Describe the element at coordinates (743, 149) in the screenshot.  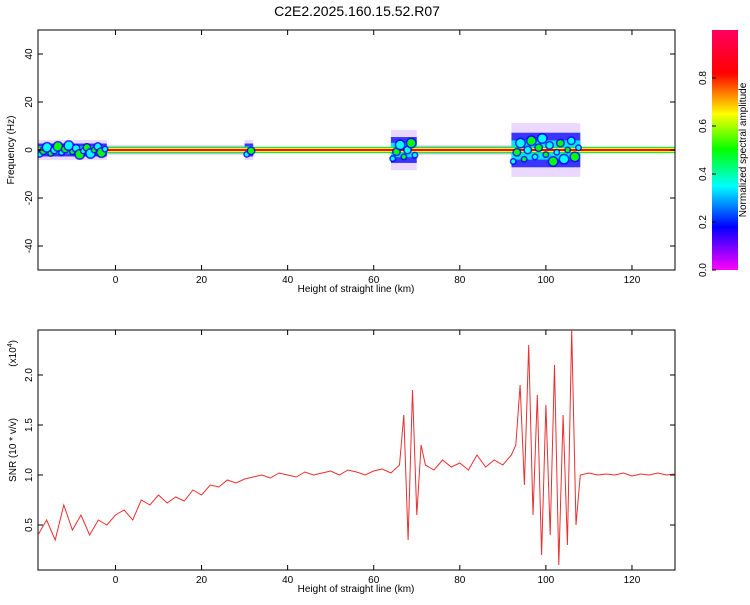
I see `colorbar-label: Normalized spectral amplitude` at that location.